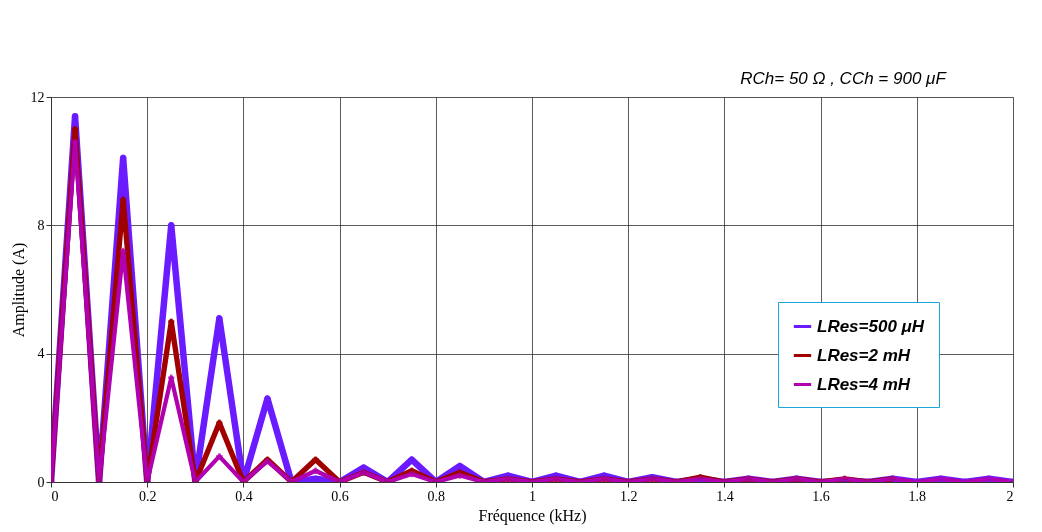  What do you see at coordinates (41, 354) in the screenshot?
I see `y-tick-label: 4` at bounding box center [41, 354].